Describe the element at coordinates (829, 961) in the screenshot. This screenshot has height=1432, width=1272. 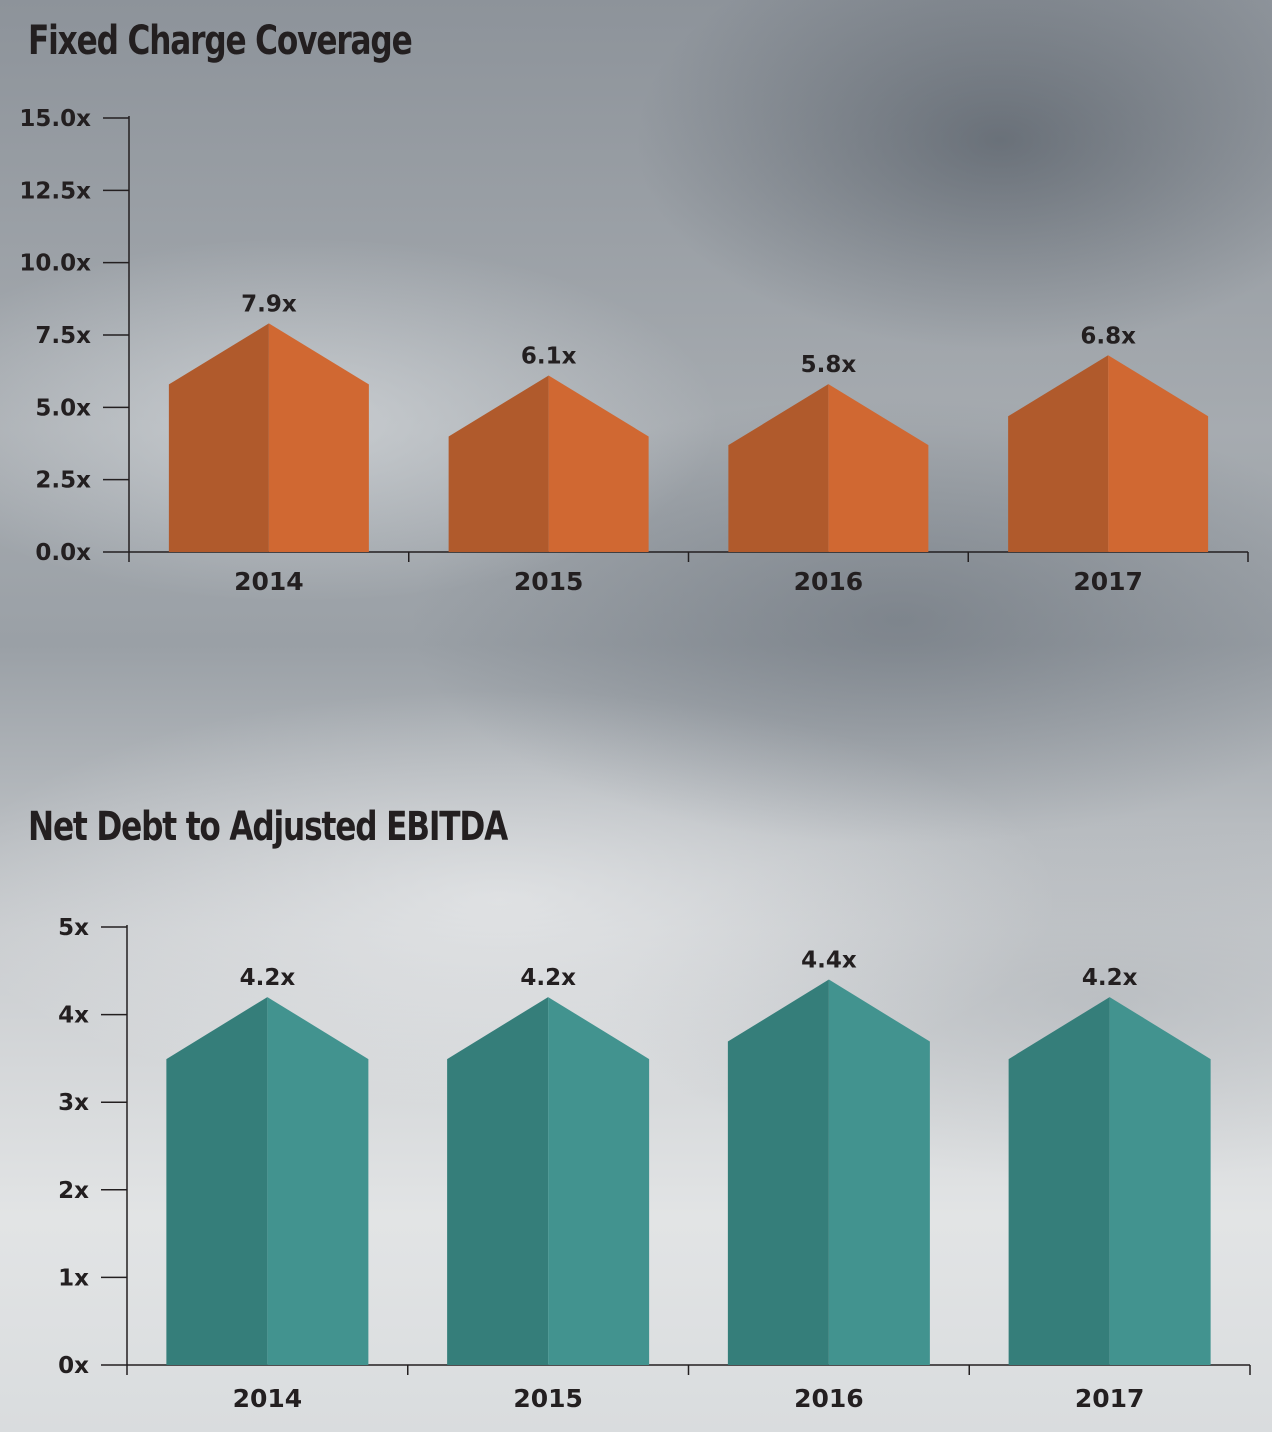
I see `data-label: 4.4x` at that location.